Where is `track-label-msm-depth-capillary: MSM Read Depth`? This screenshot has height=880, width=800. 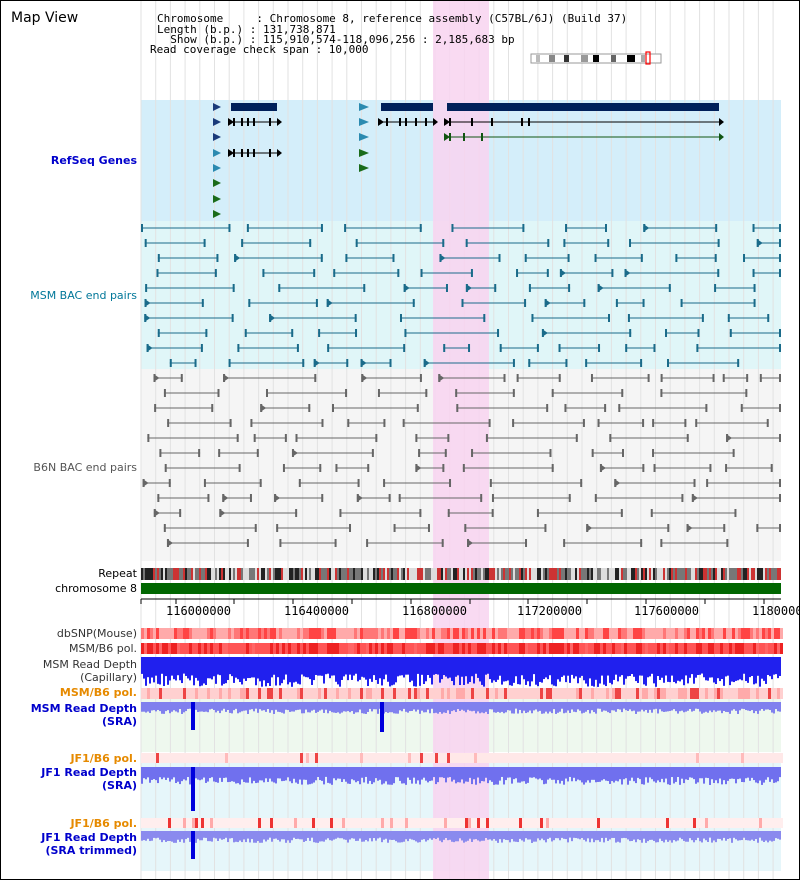
track-label-msm-depth-capillary: MSM Read Depth is located at coordinates (89, 664).